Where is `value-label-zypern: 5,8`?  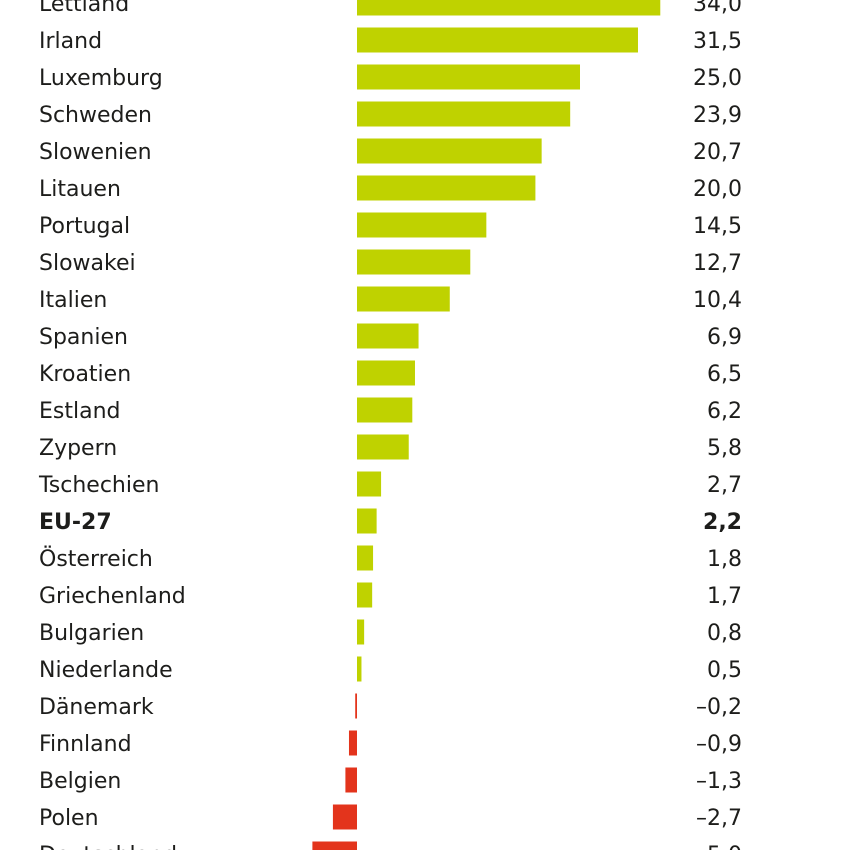 value-label-zypern: 5,8 is located at coordinates (724, 448).